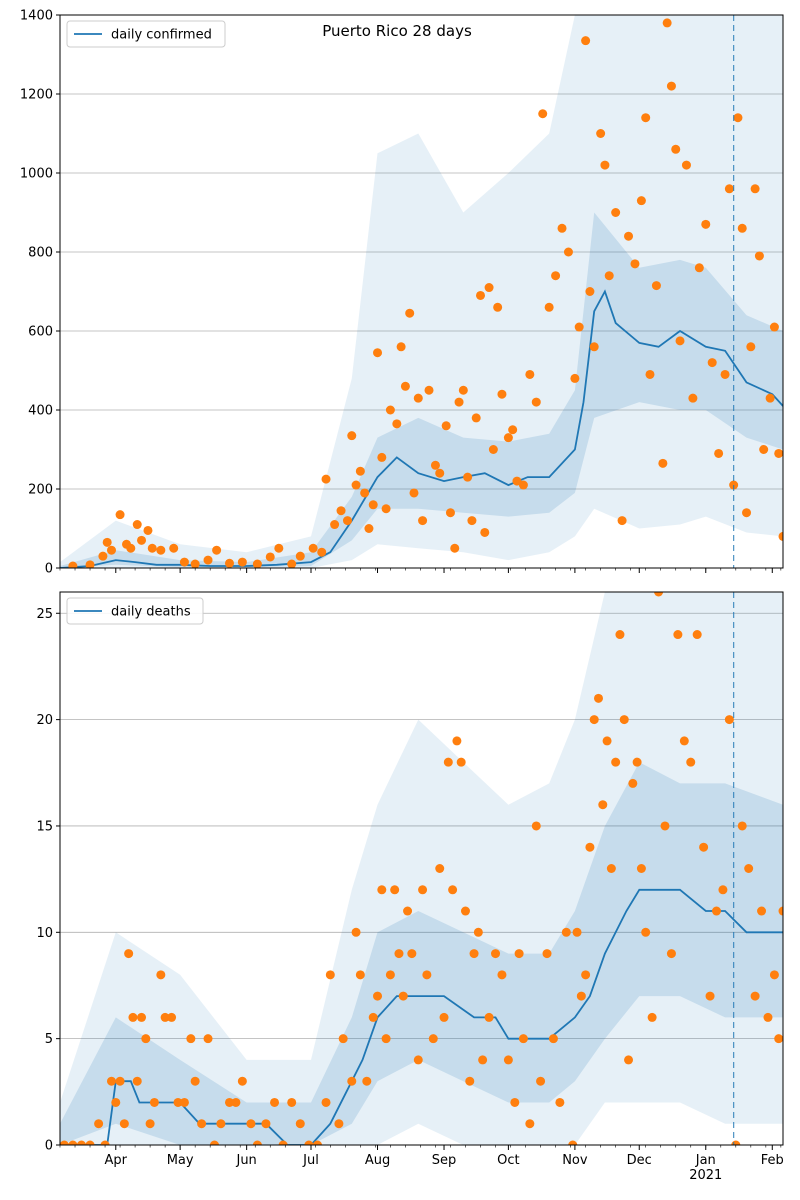  Describe the element at coordinates (49, 569) in the screenshot. I see `y-tick-label: 0` at that location.